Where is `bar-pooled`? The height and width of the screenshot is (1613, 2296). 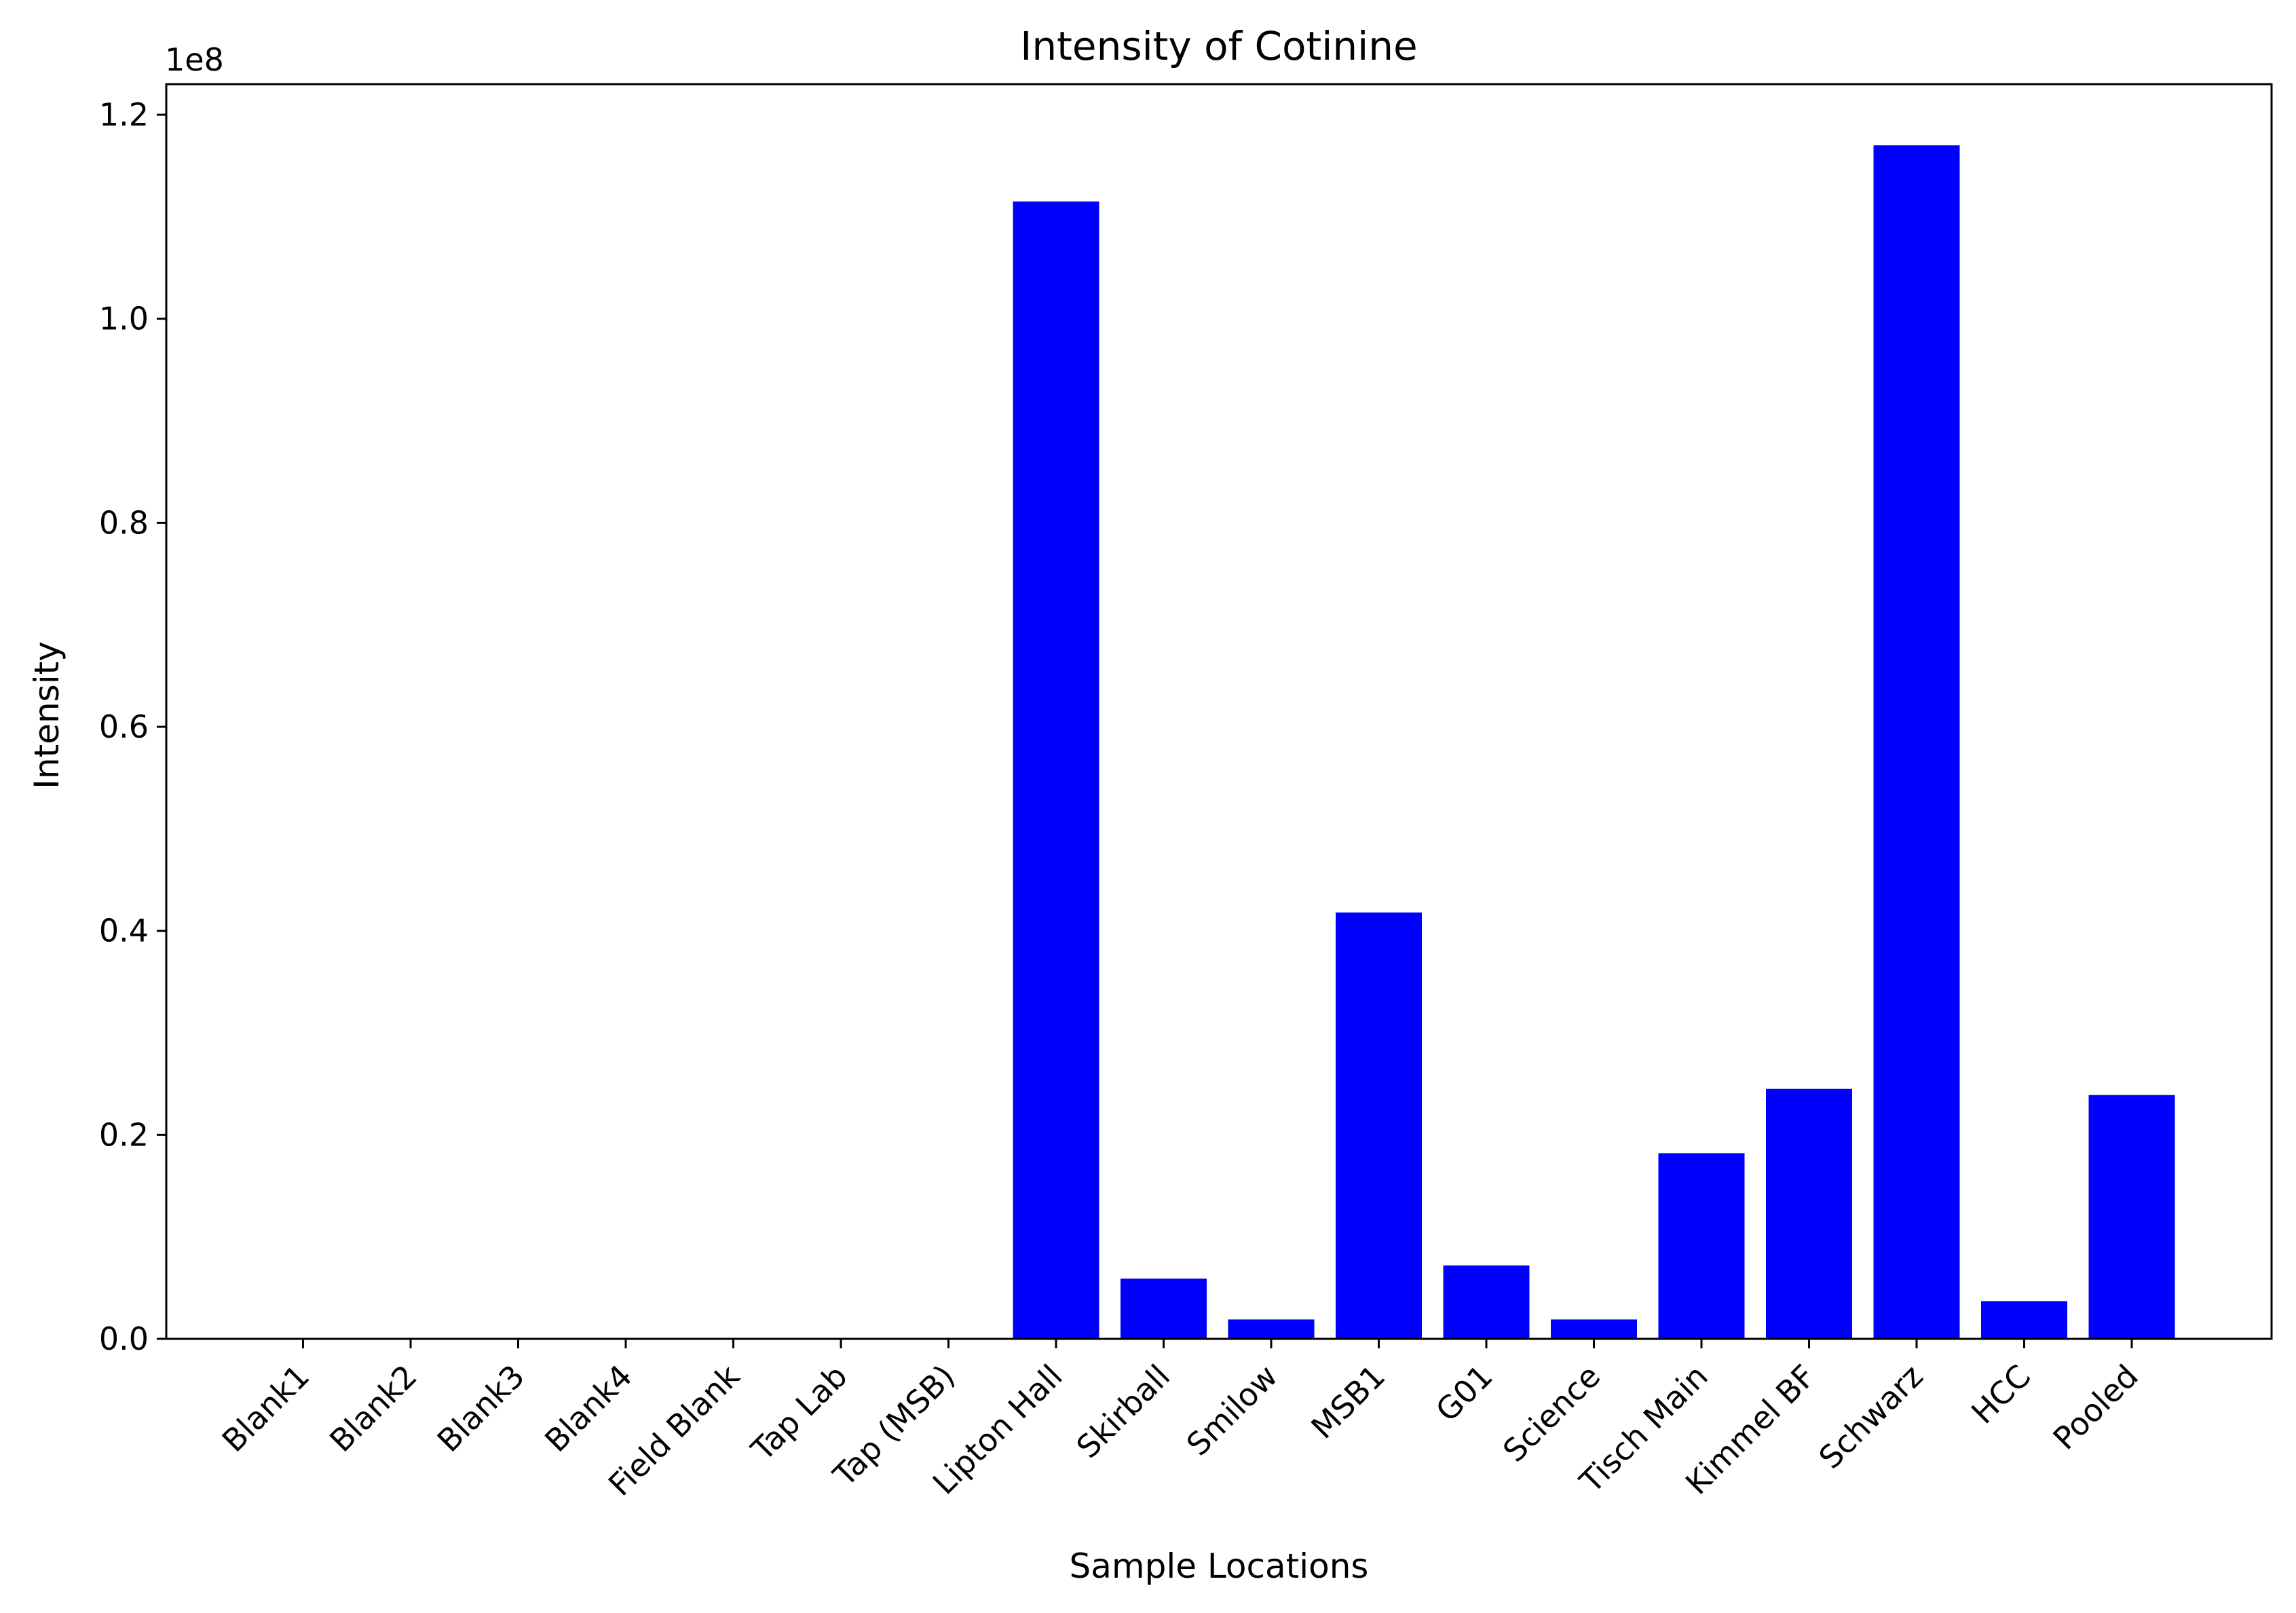
bar-pooled is located at coordinates (2131, 1217).